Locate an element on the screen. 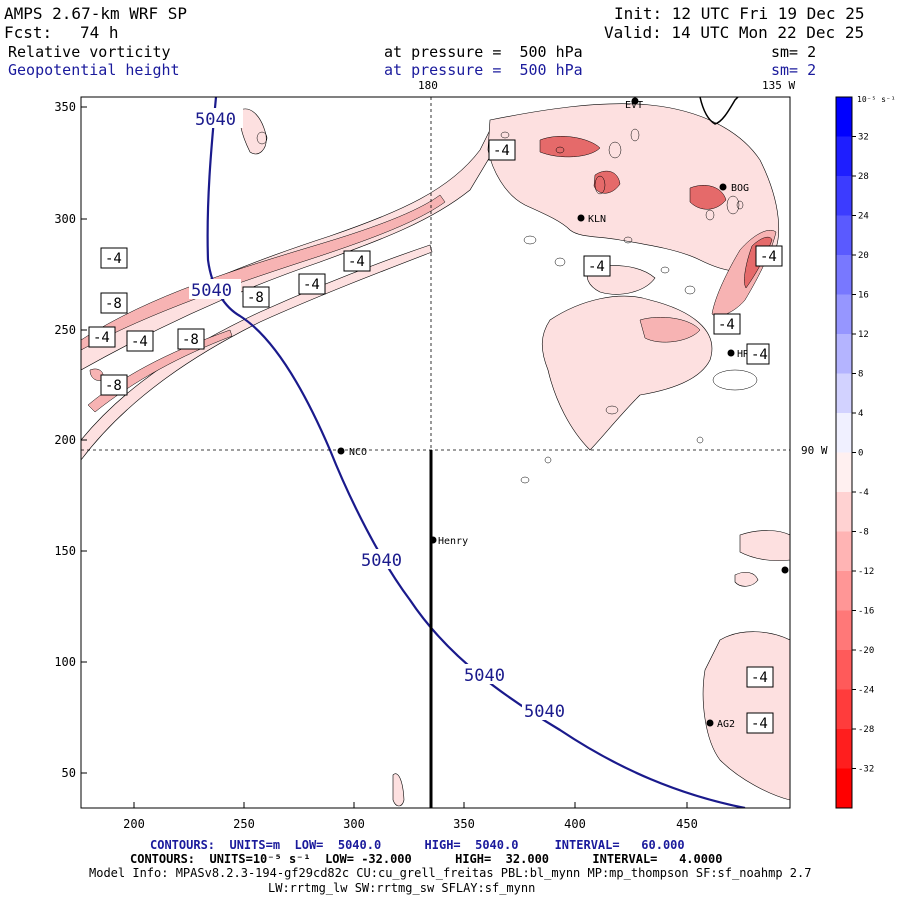  colorbar-label: 24 is located at coordinates (863, 217).